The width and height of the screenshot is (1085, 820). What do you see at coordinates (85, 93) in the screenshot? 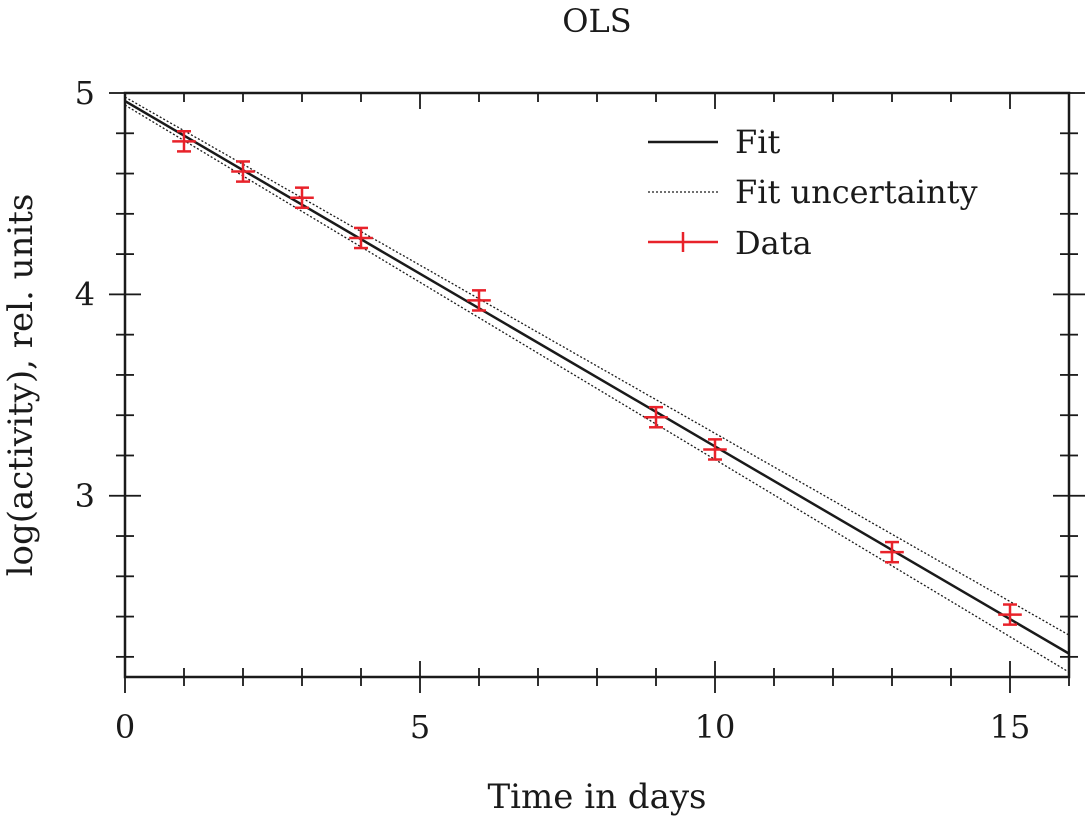
I see `y-tick-label: 5` at bounding box center [85, 93].